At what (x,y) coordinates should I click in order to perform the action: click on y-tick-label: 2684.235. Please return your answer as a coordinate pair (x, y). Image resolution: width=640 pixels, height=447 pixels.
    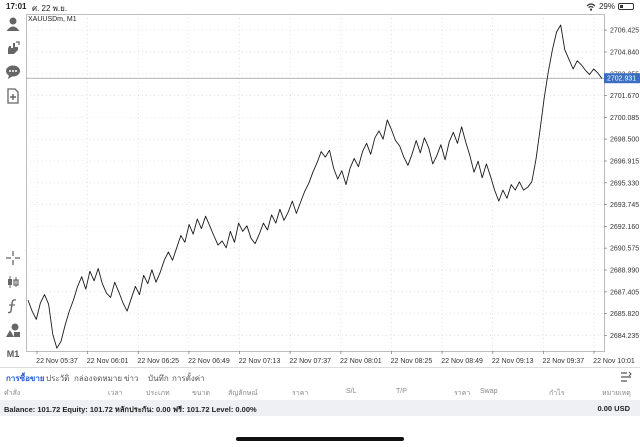
    Looking at the image, I should click on (624, 336).